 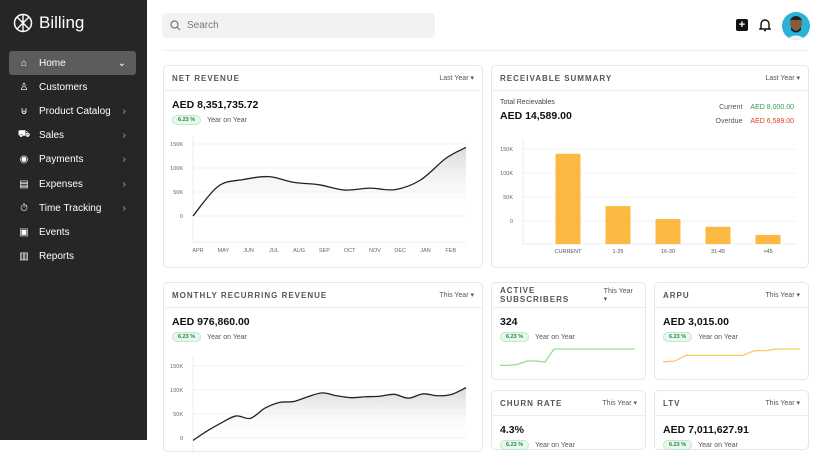 I want to click on header-divider, so click(x=485, y=50).